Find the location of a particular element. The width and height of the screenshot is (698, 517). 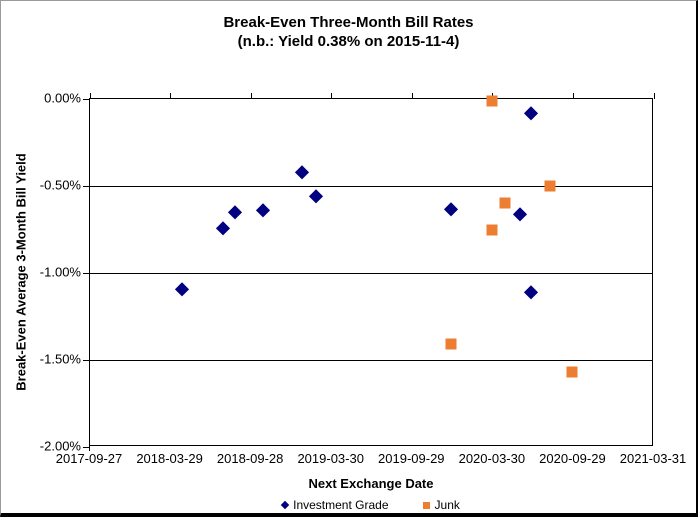

y-axis-tick-labels: 0.00% -0.50% -1.00% -1.50% -2.00% is located at coordinates (41, 272).